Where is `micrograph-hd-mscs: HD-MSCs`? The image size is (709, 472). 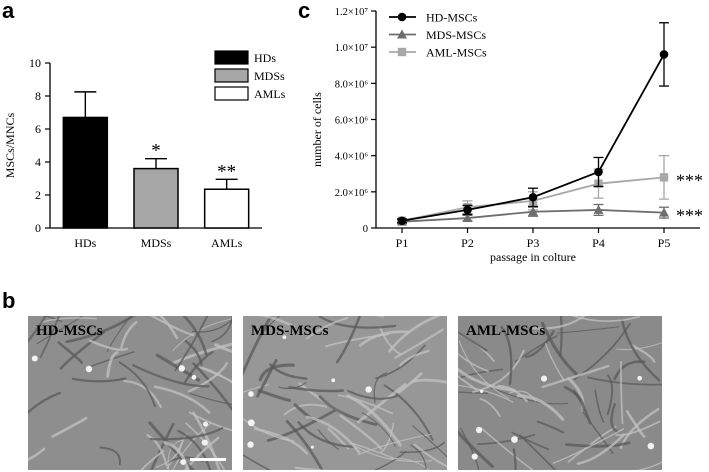 micrograph-hd-mscs: HD-MSCs is located at coordinates (130, 393).